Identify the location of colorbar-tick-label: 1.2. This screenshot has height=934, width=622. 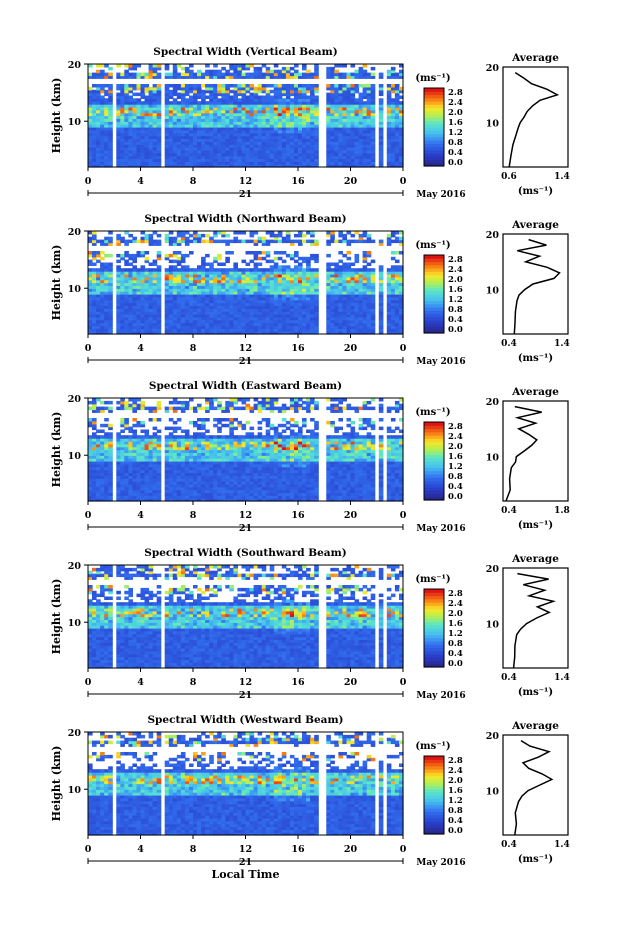
(455, 133).